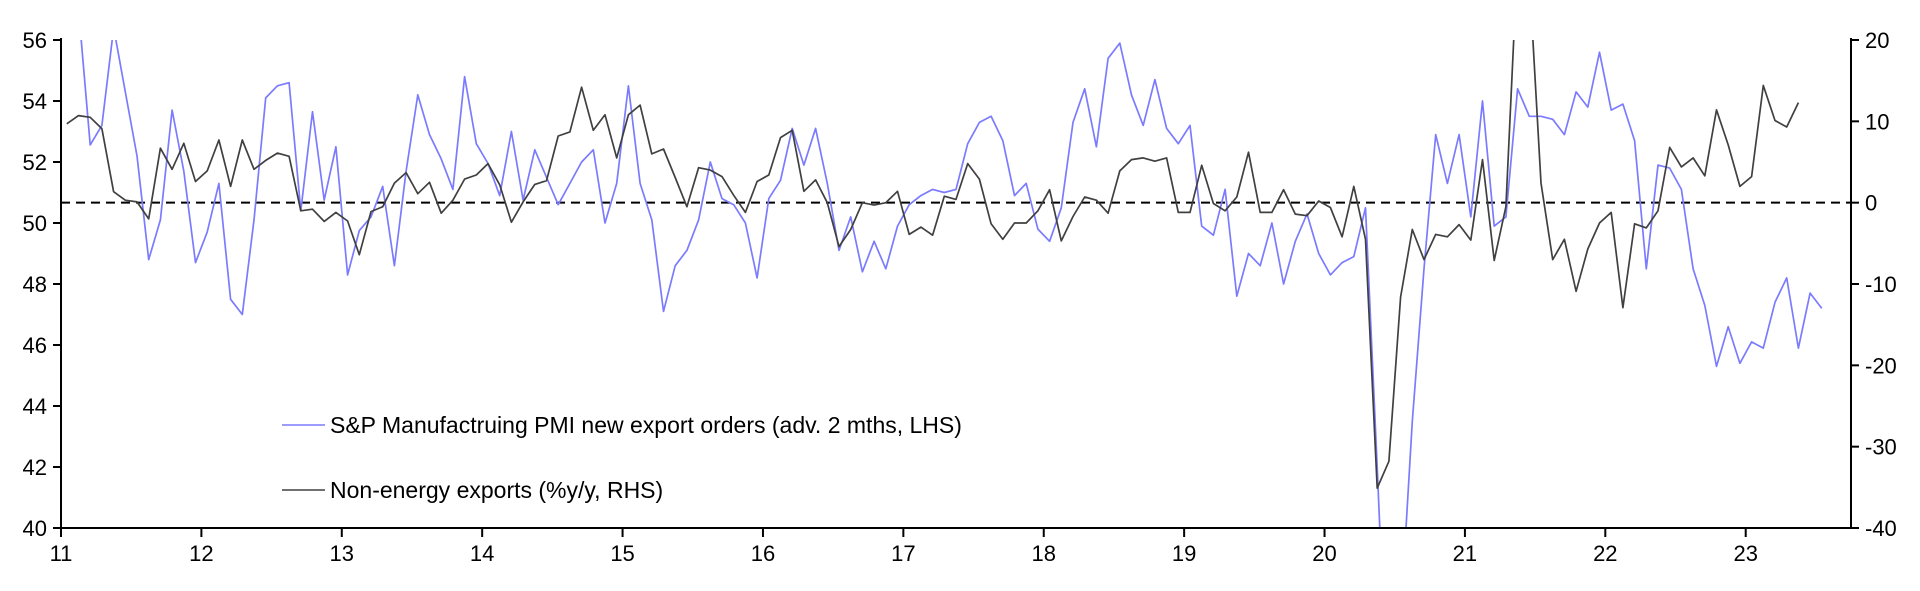  What do you see at coordinates (1877, 121) in the screenshot?
I see `right-tick-label: 10` at bounding box center [1877, 121].